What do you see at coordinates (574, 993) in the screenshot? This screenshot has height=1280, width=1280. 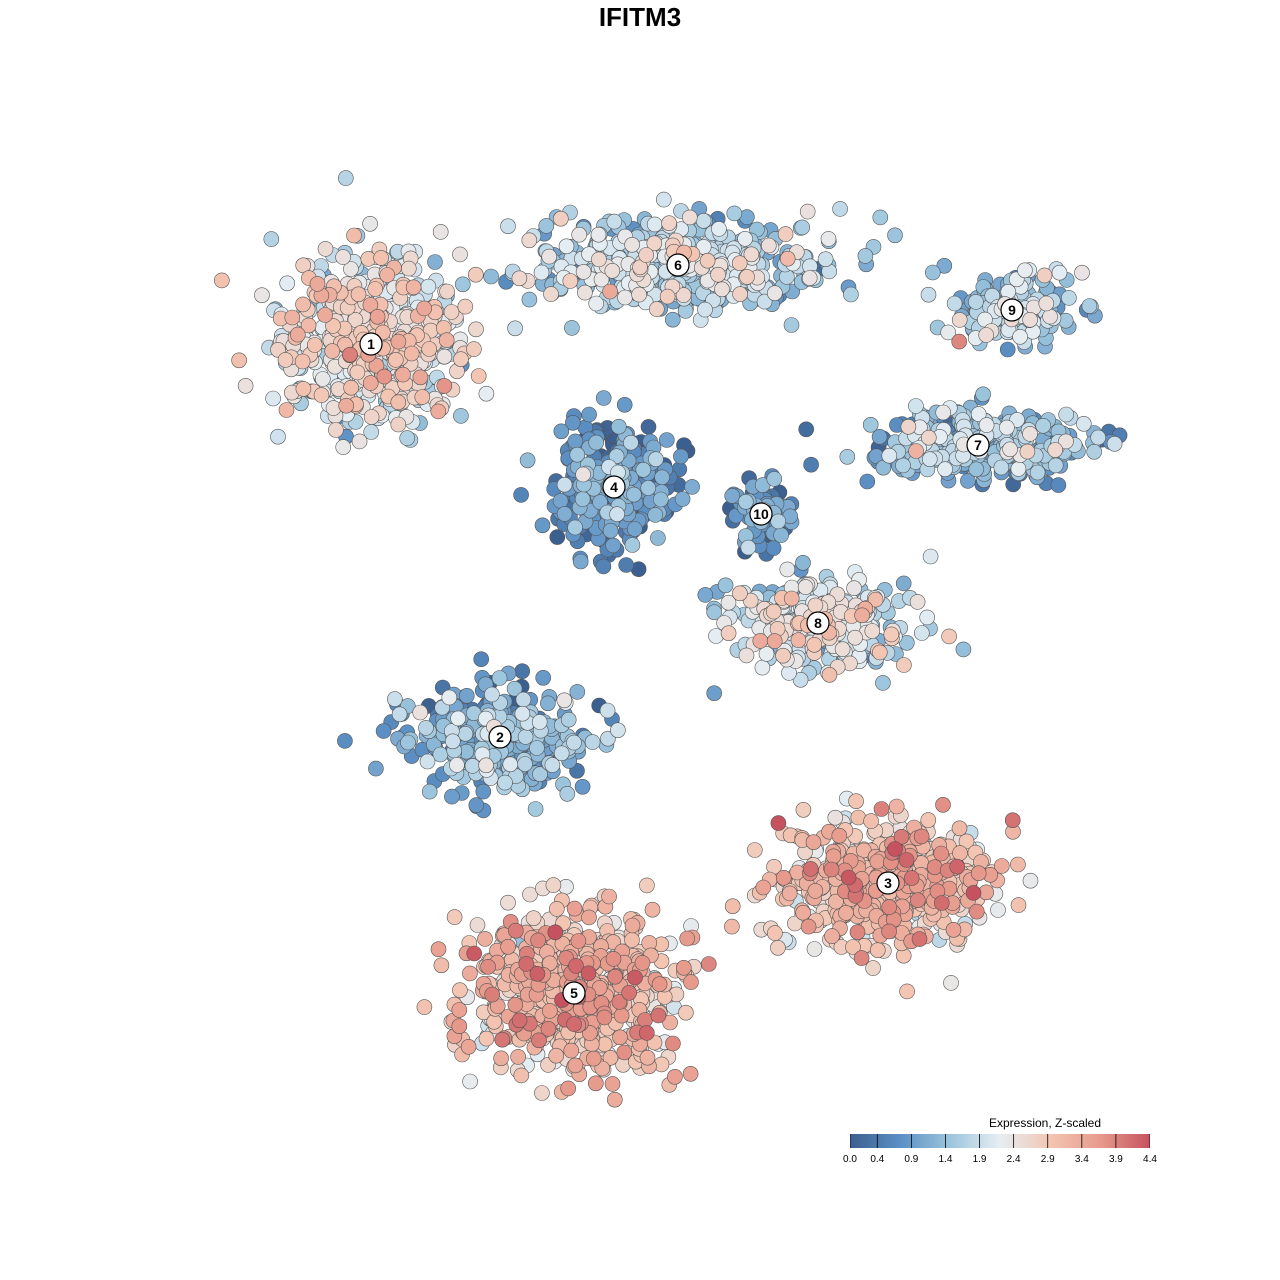 I see `cluster-label-5: 5` at bounding box center [574, 993].